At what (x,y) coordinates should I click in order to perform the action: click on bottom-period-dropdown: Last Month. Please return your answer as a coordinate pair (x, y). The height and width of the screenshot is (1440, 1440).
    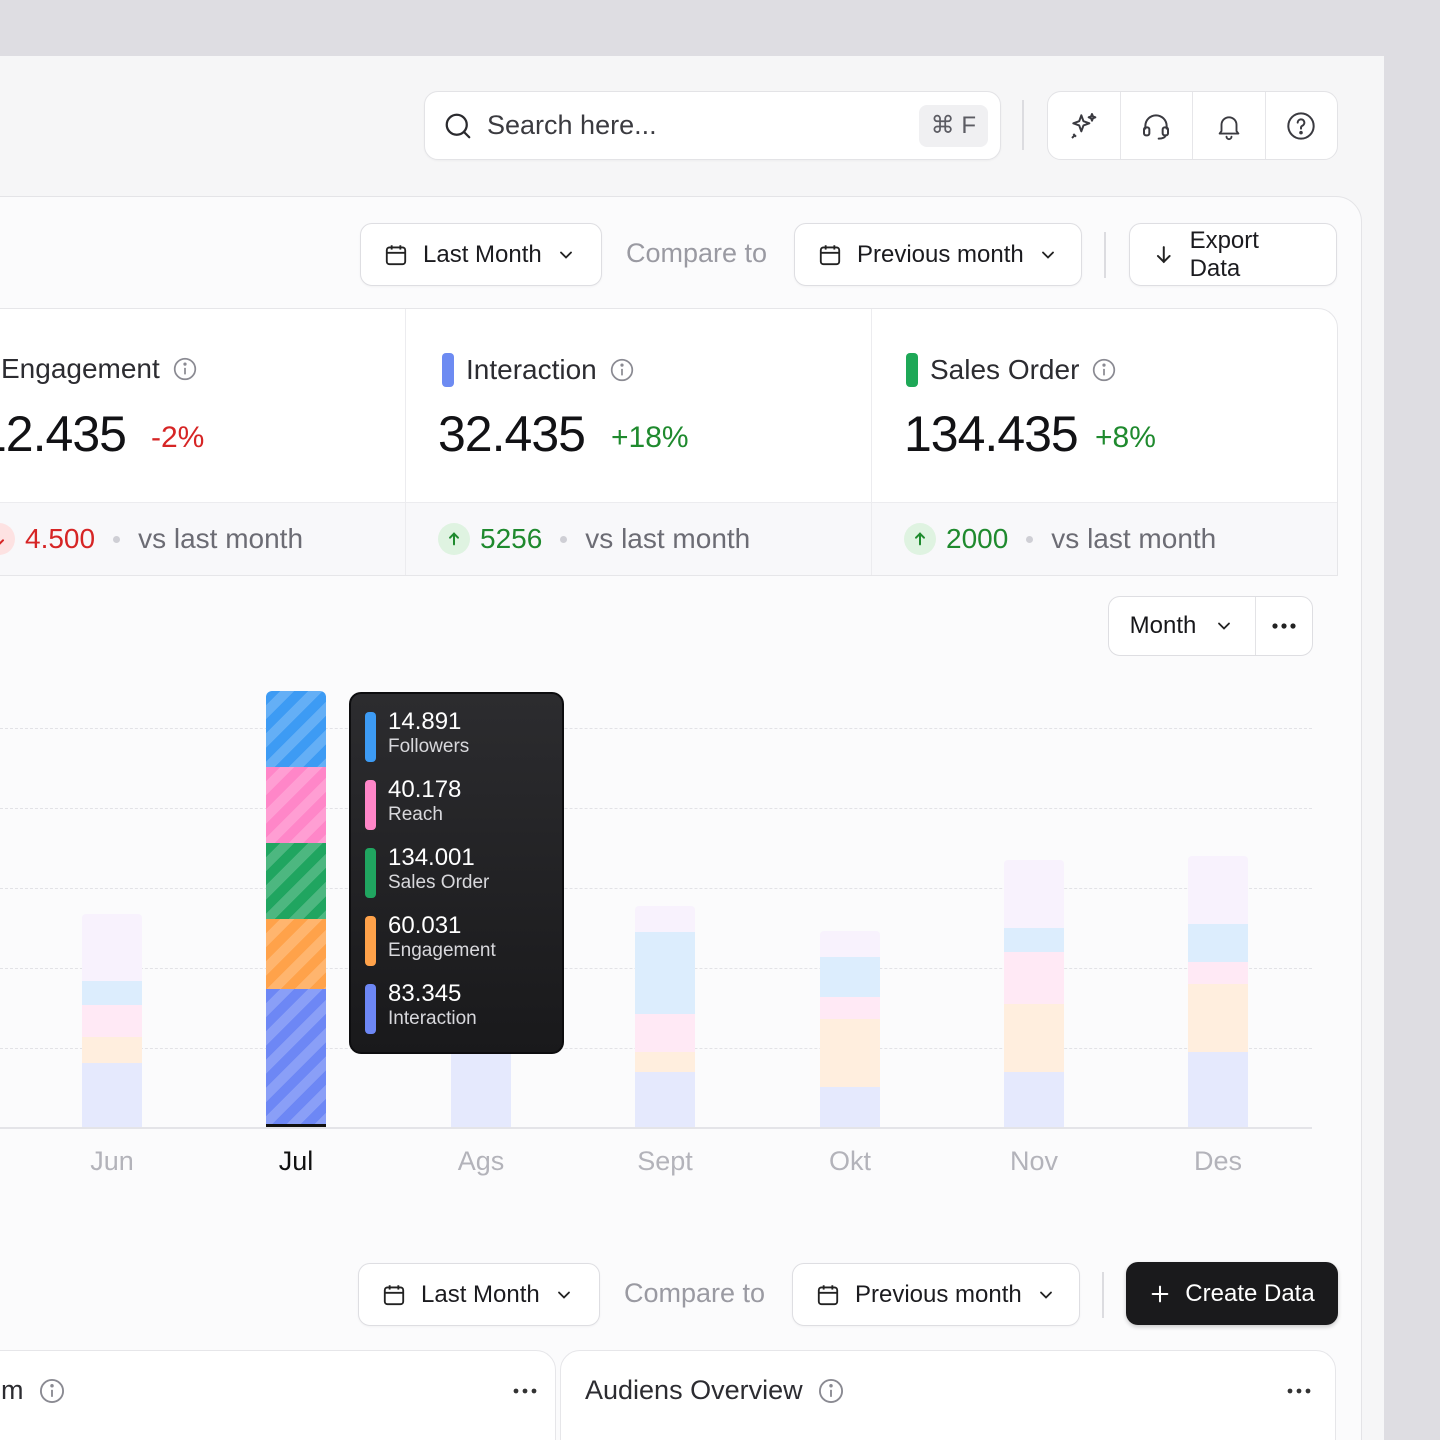
    Looking at the image, I should click on (479, 1294).